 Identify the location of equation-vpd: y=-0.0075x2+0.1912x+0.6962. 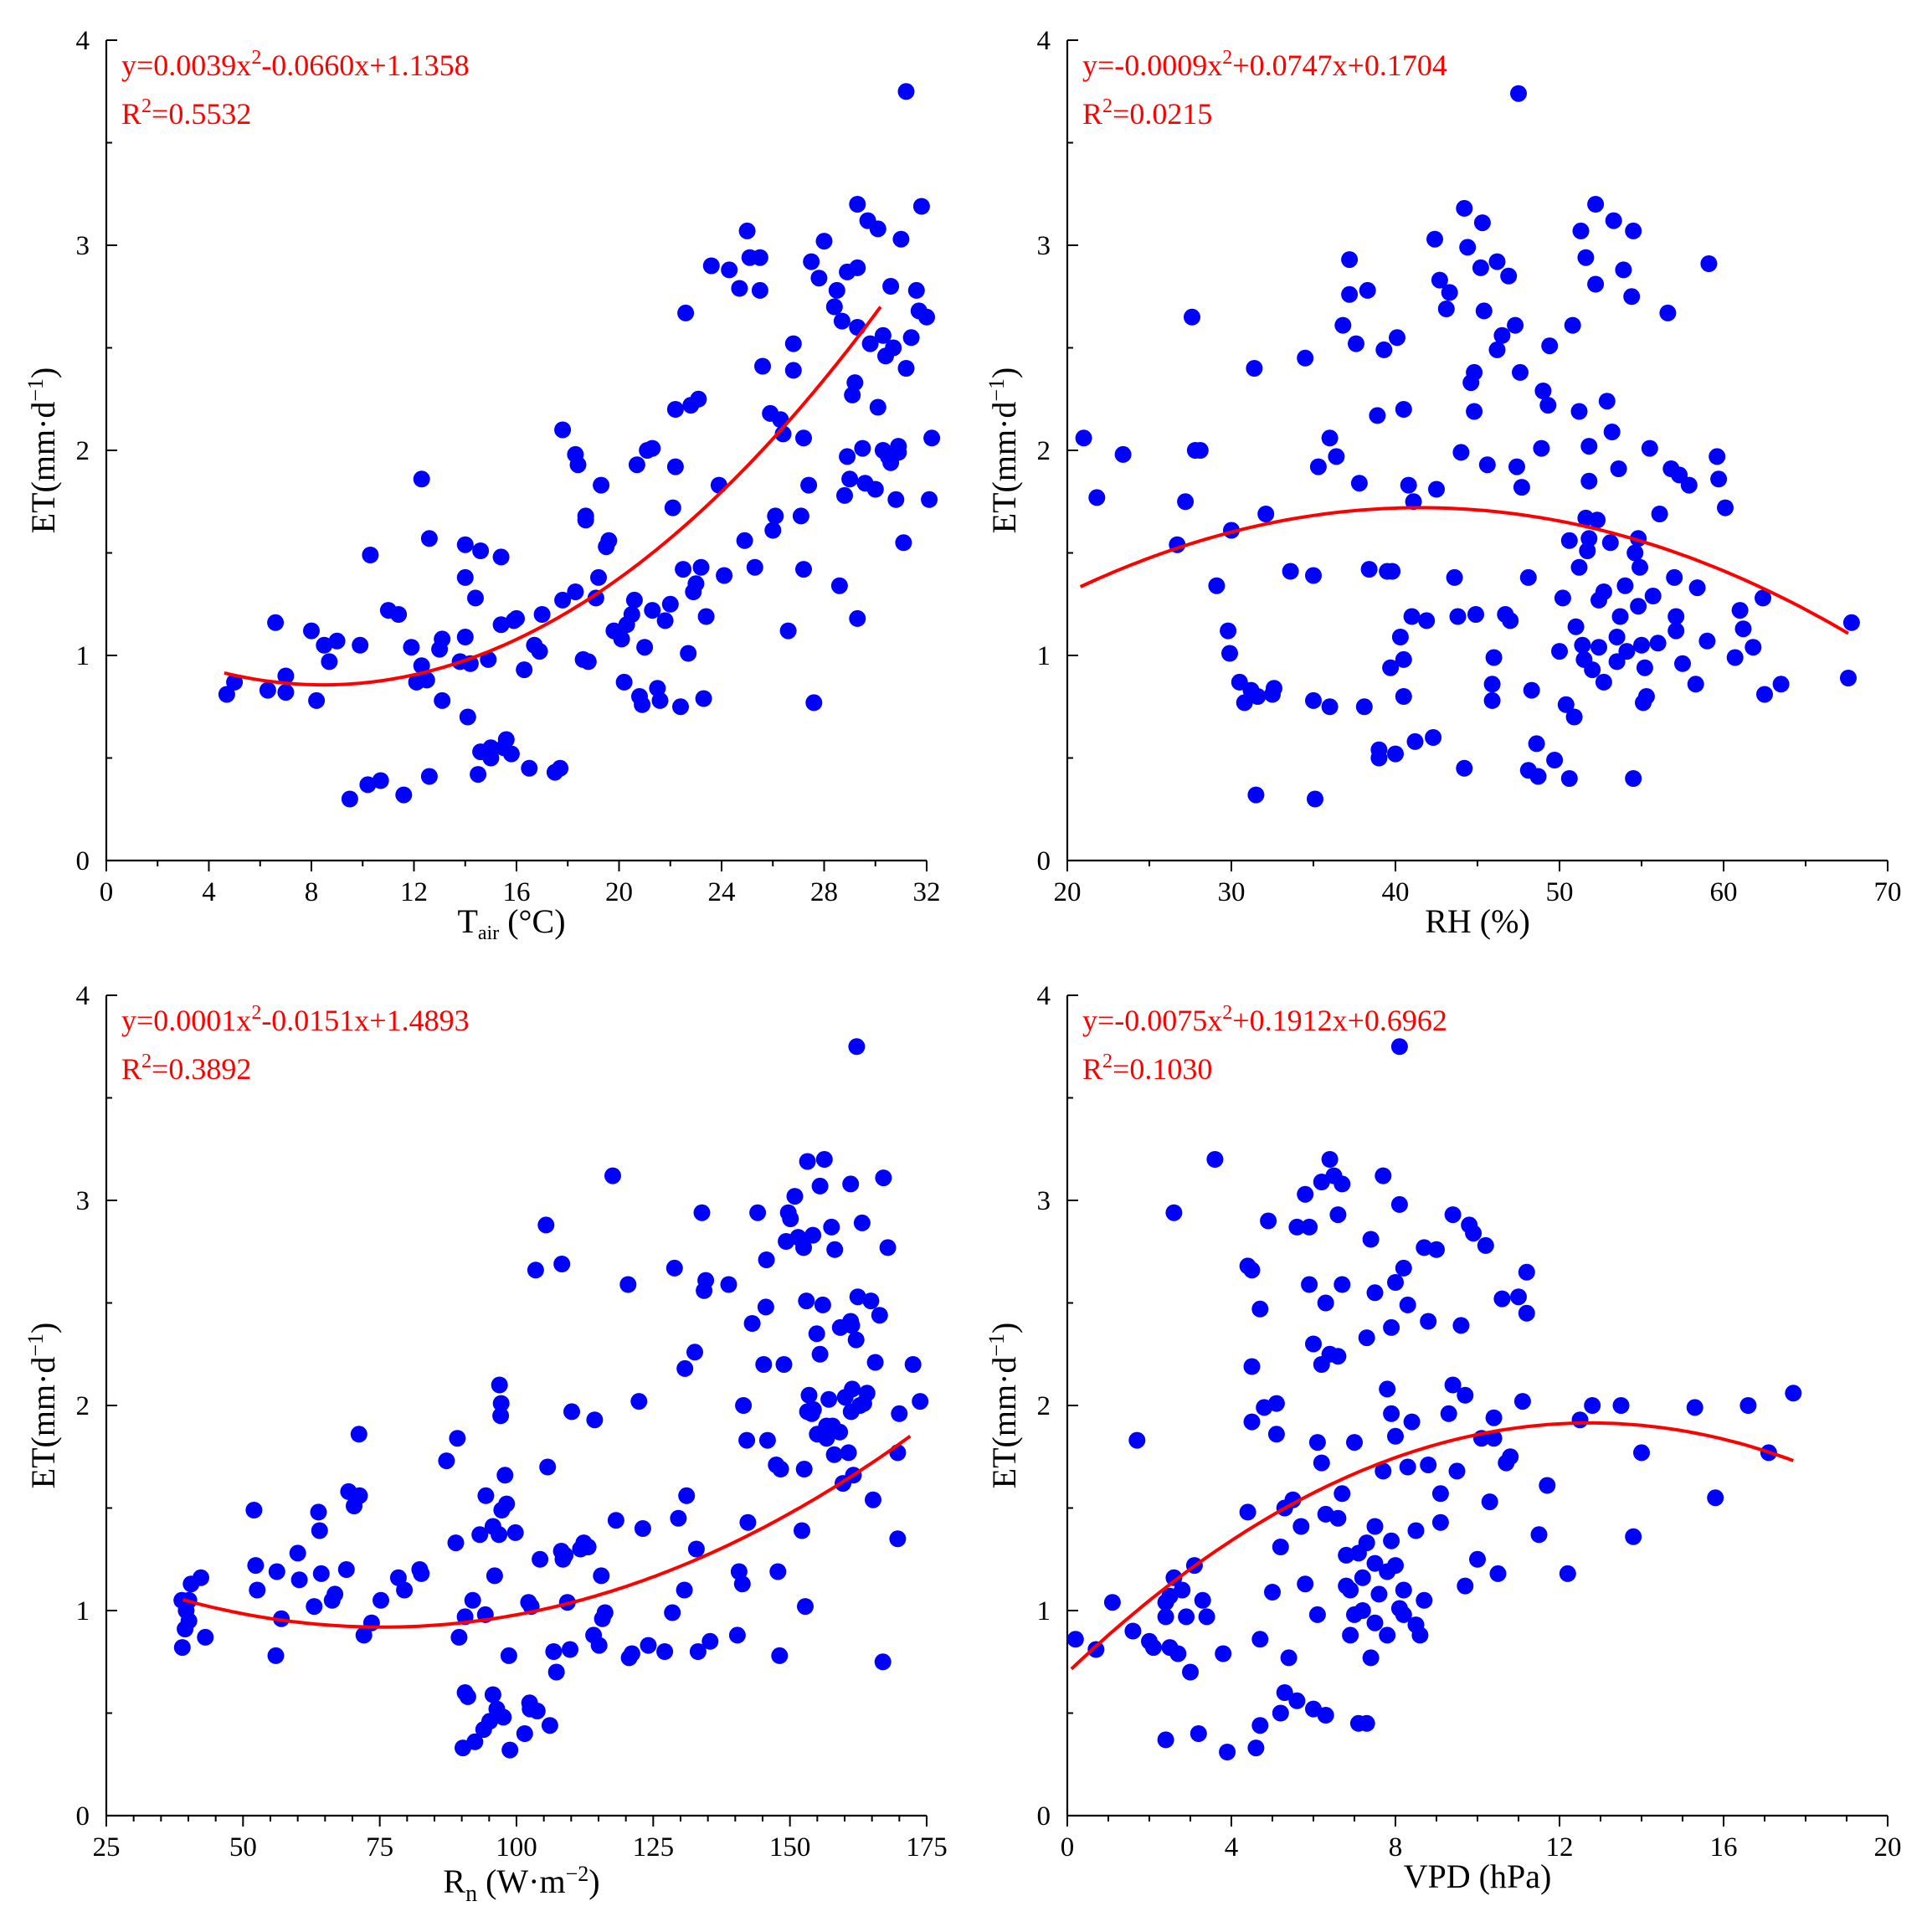
(1264, 1020).